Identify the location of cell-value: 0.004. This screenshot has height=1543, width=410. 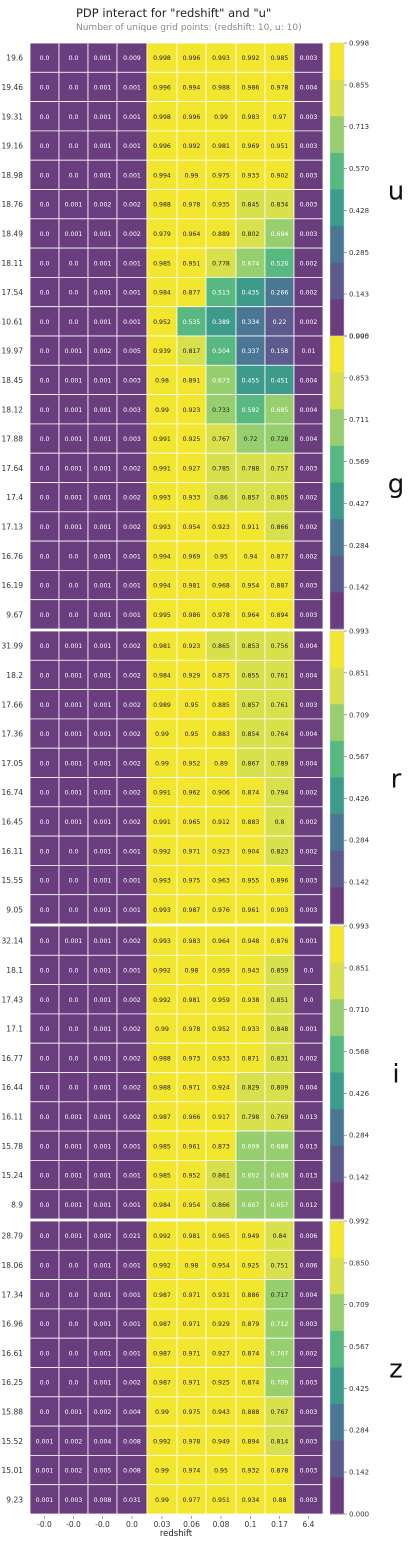
(309, 439).